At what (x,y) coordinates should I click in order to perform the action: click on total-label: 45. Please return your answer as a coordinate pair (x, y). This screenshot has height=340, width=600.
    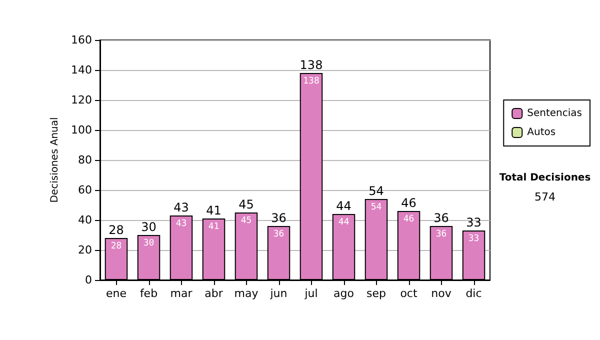
    Looking at the image, I should click on (246, 205).